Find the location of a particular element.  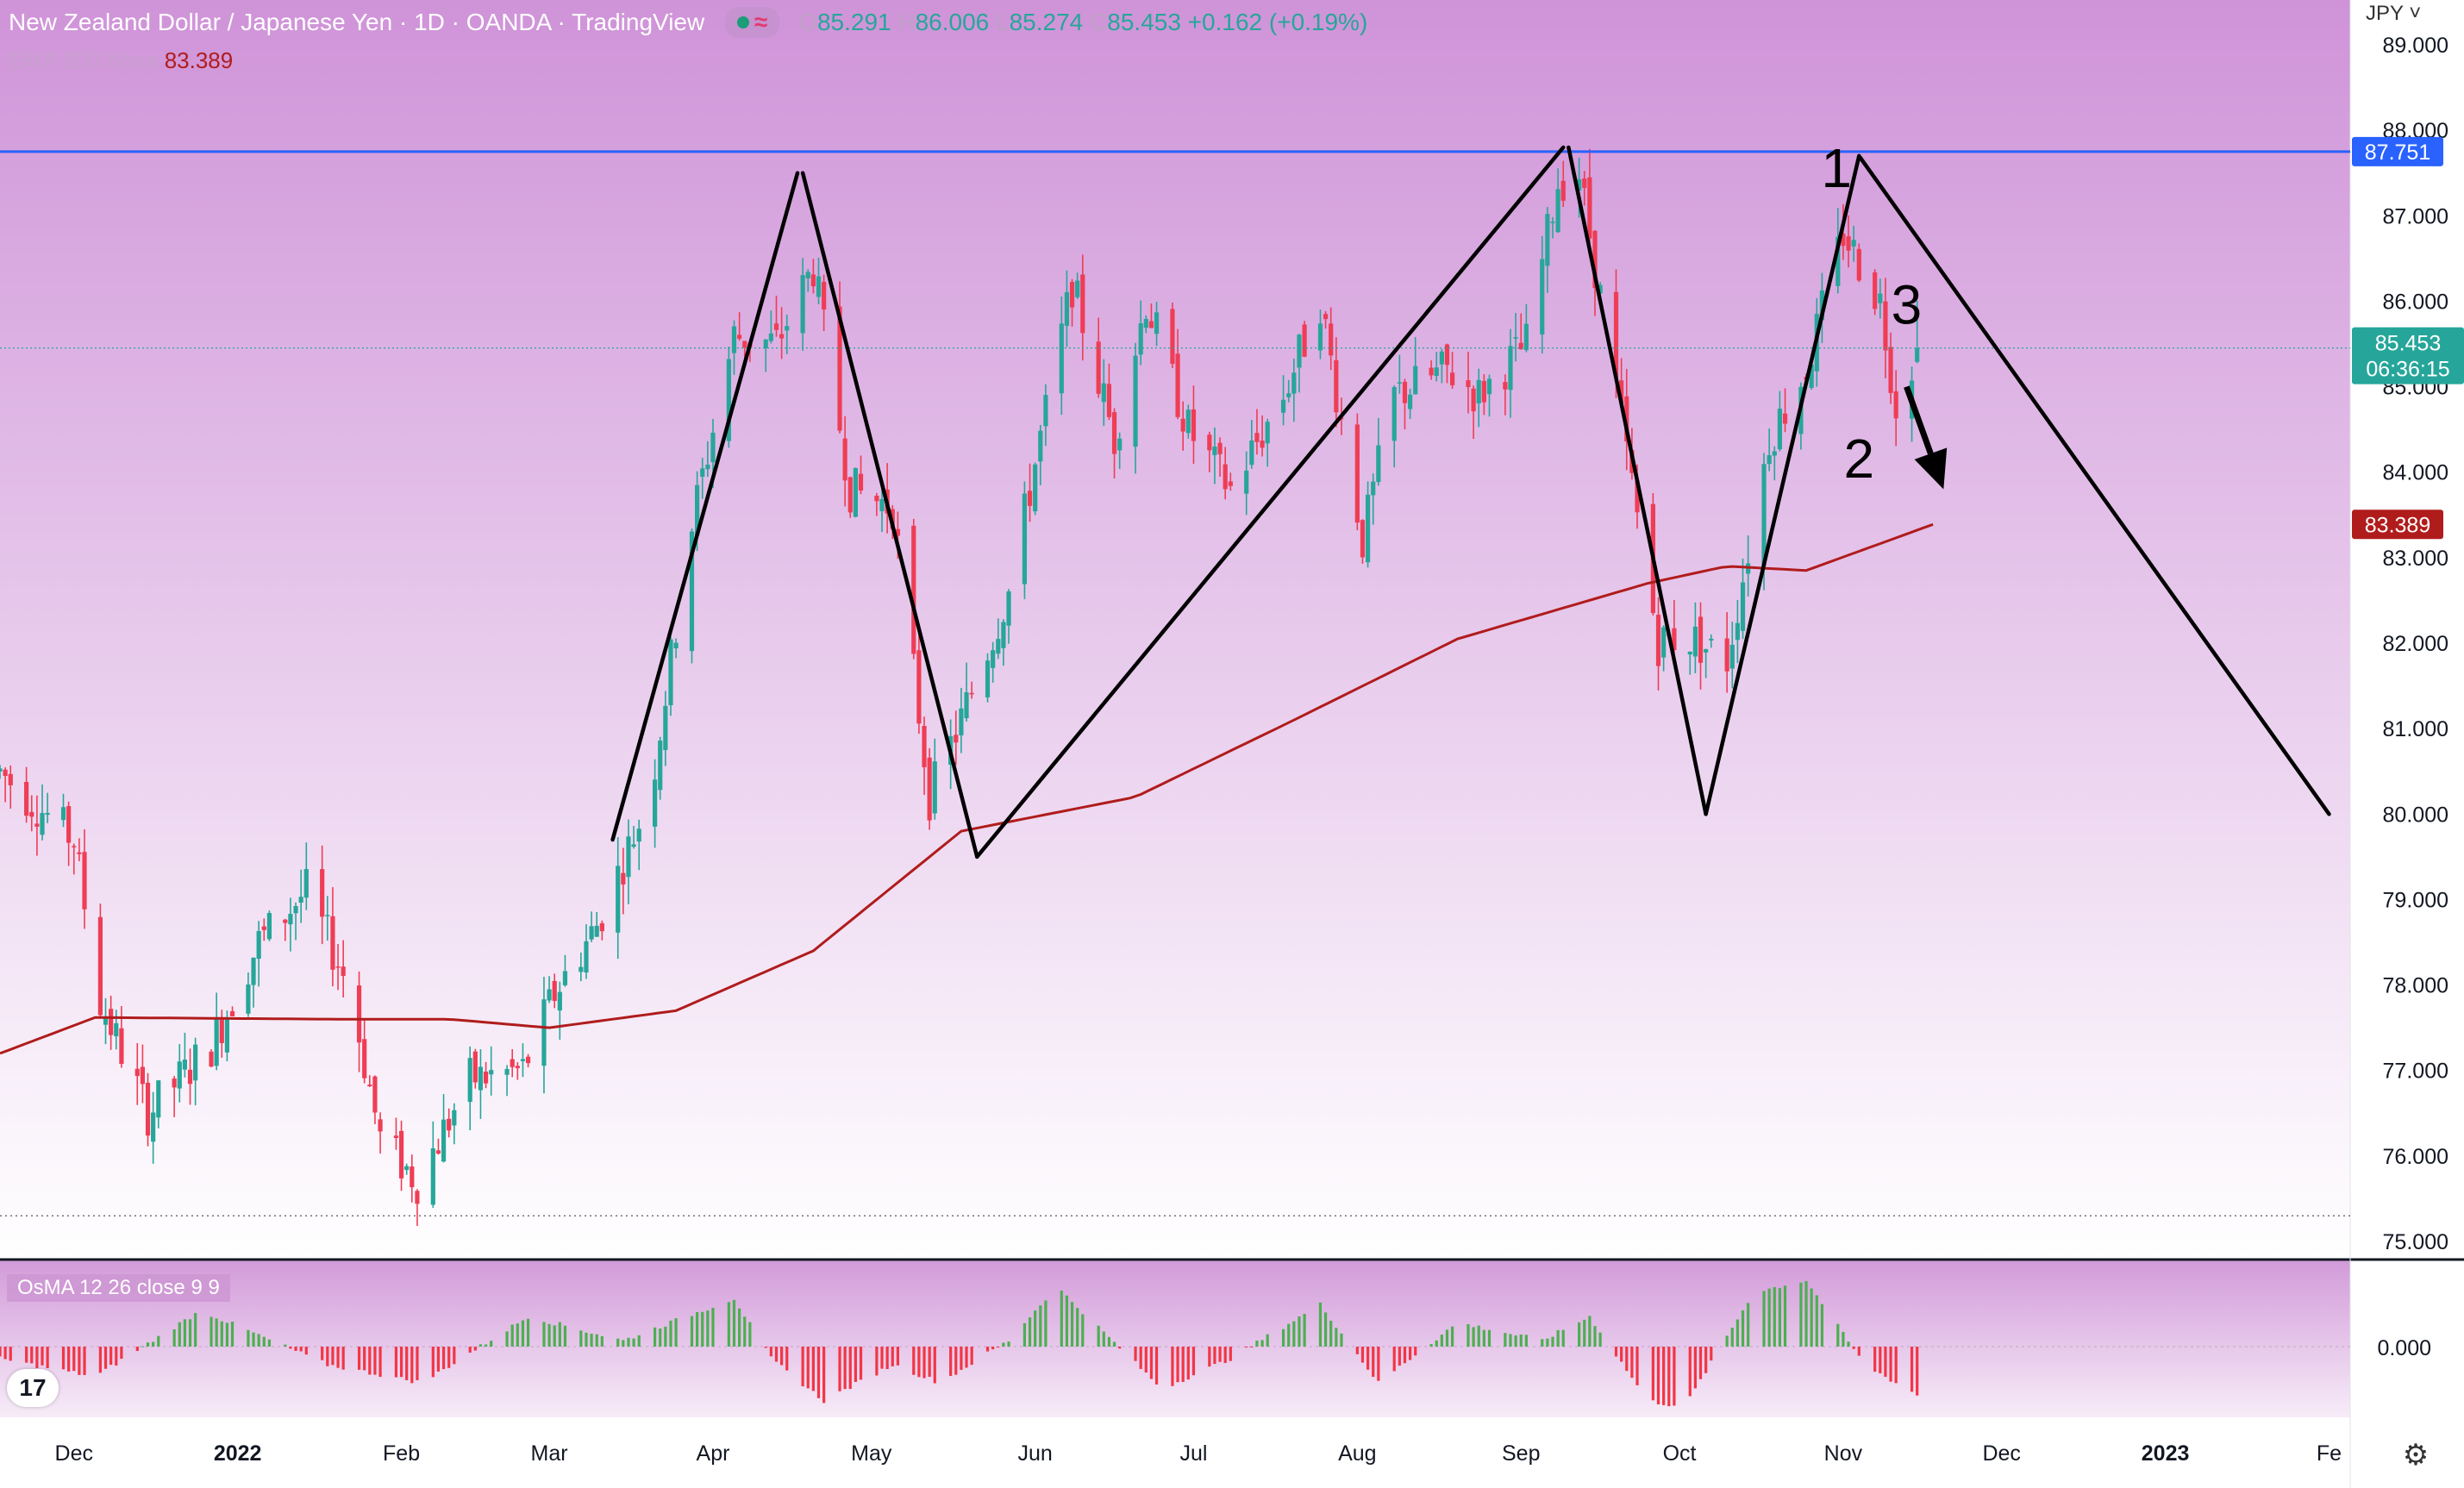

settings-gear-icon: ⚙ is located at coordinates (2416, 1455).